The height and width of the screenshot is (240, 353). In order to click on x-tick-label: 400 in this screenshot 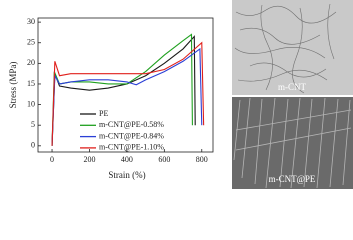, I will do `click(127, 159)`.